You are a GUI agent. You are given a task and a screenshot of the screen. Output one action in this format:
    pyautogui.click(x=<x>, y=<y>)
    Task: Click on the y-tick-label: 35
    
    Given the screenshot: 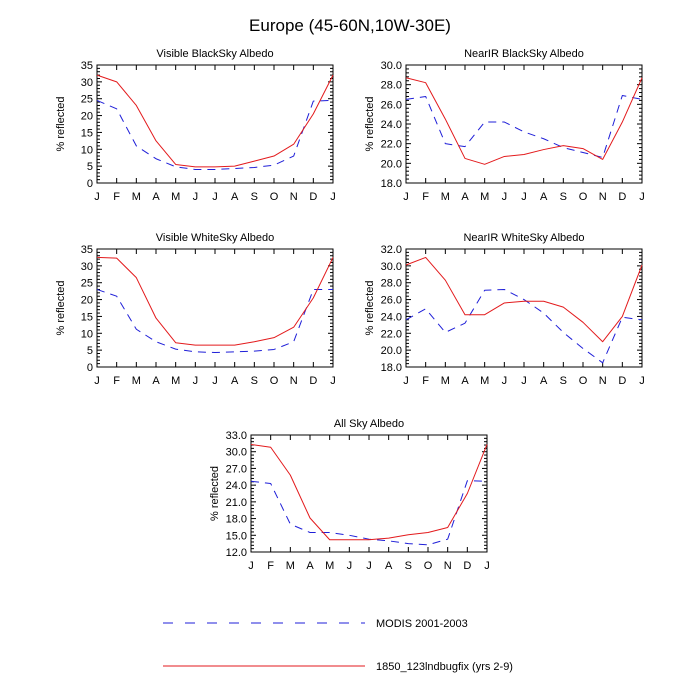 What is the action you would take?
    pyautogui.click(x=87, y=250)
    